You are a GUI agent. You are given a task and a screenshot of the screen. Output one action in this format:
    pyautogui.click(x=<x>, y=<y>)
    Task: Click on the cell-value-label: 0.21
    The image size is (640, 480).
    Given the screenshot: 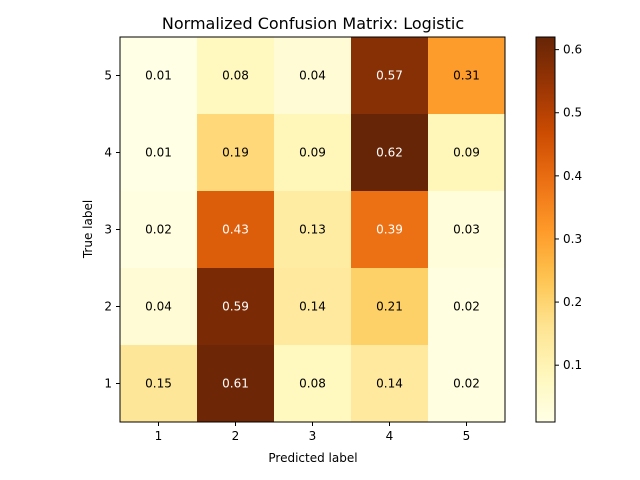 What is the action you would take?
    pyautogui.click(x=389, y=307)
    